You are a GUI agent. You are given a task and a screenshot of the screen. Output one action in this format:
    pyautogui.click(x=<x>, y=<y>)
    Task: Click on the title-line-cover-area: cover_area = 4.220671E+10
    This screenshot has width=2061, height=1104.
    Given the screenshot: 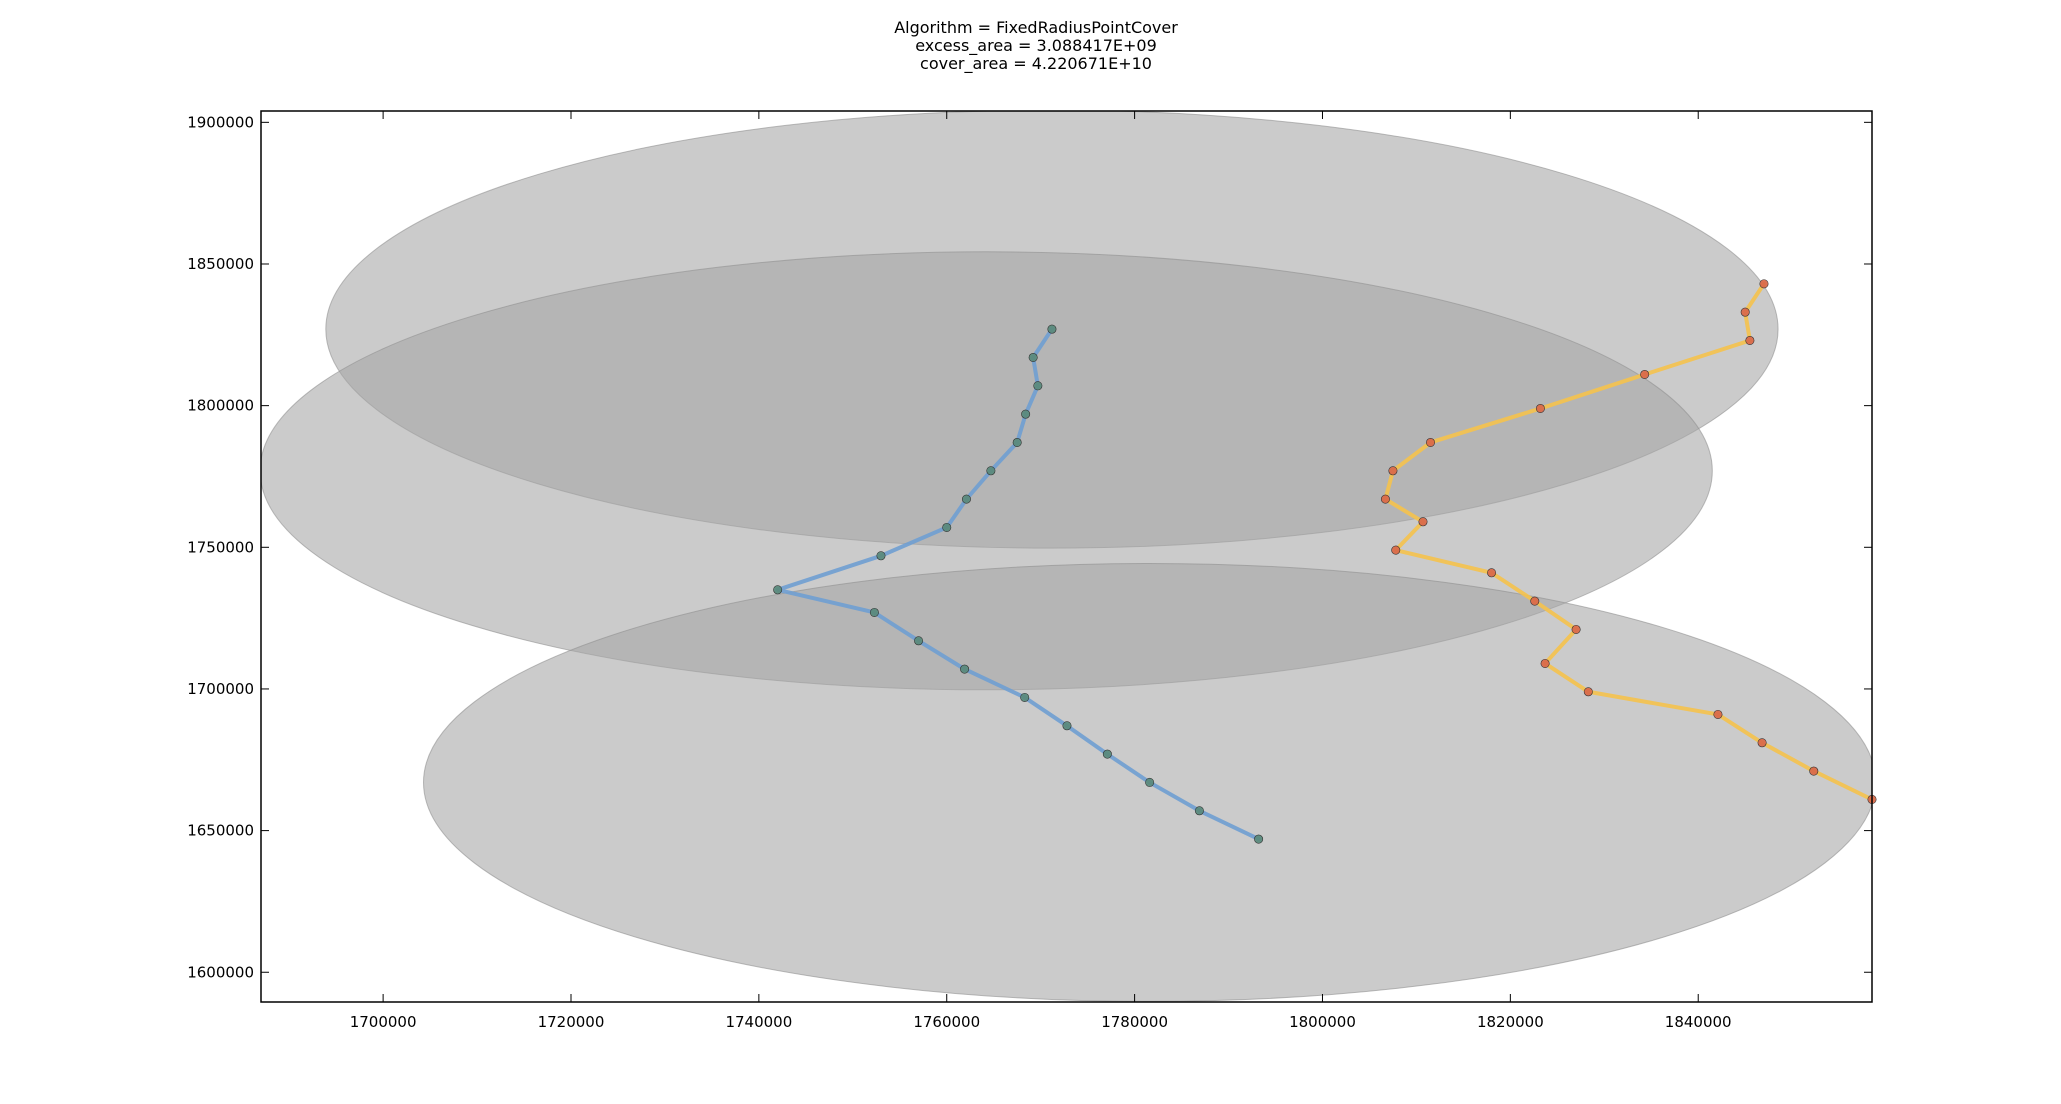 What is the action you would take?
    pyautogui.click(x=1036, y=64)
    